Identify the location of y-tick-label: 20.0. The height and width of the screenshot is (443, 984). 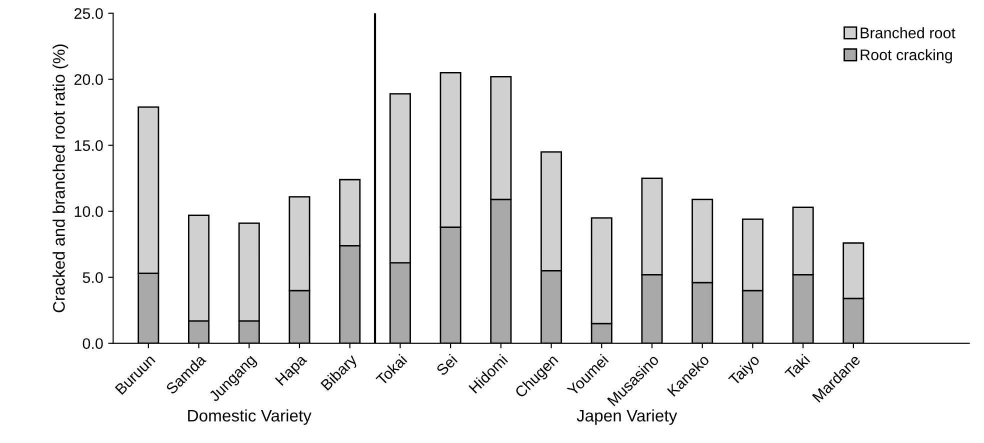
(88, 79).